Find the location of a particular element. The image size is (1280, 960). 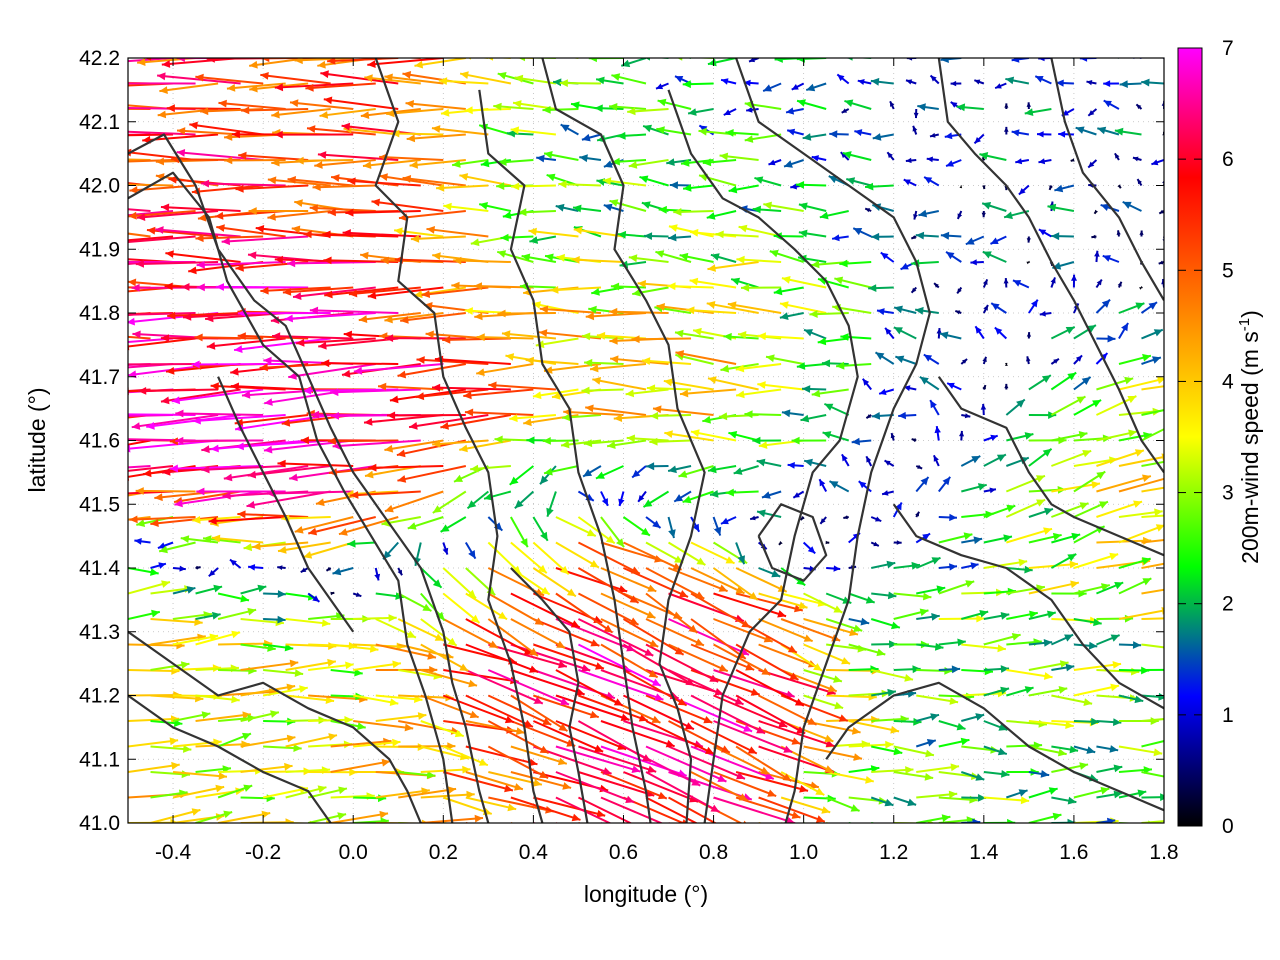

y-tick-label: 41.7 is located at coordinates (99, 377).